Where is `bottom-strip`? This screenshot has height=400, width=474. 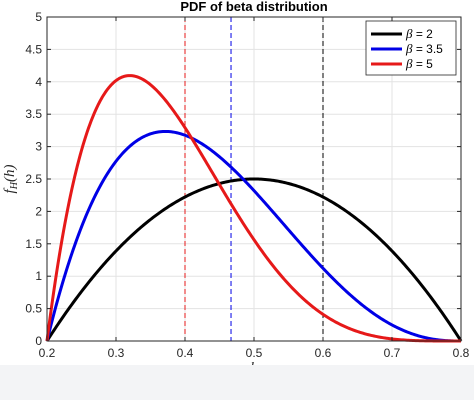
bottom-strip is located at coordinates (237, 382).